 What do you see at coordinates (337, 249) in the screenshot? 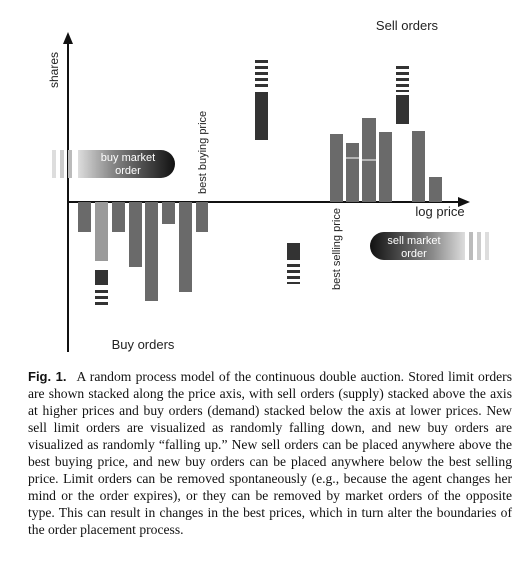
I see `best-selling-price: best selling price` at bounding box center [337, 249].